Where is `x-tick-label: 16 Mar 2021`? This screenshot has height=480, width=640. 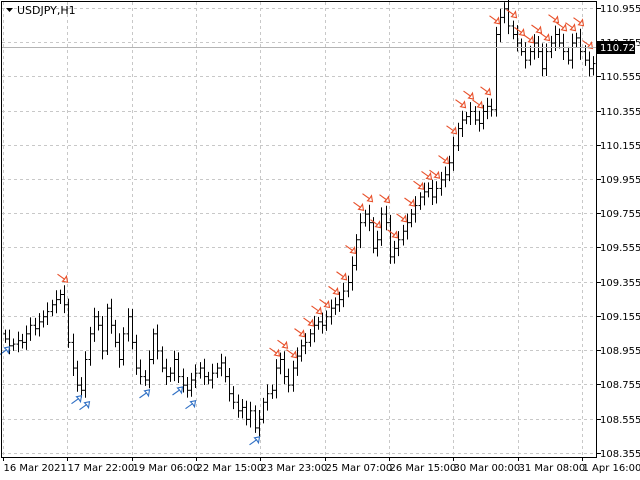 x-tick-label: 16 Mar 2021 is located at coordinates (35, 468).